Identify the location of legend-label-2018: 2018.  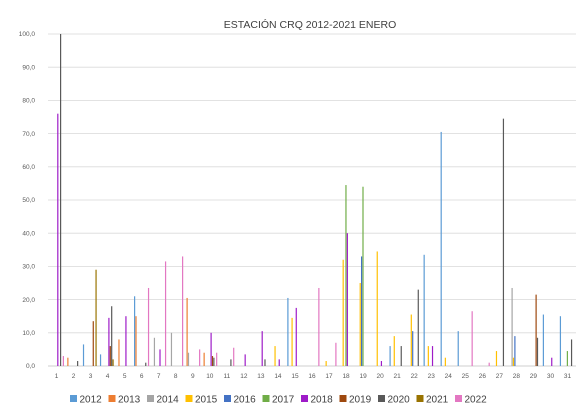
(322, 400).